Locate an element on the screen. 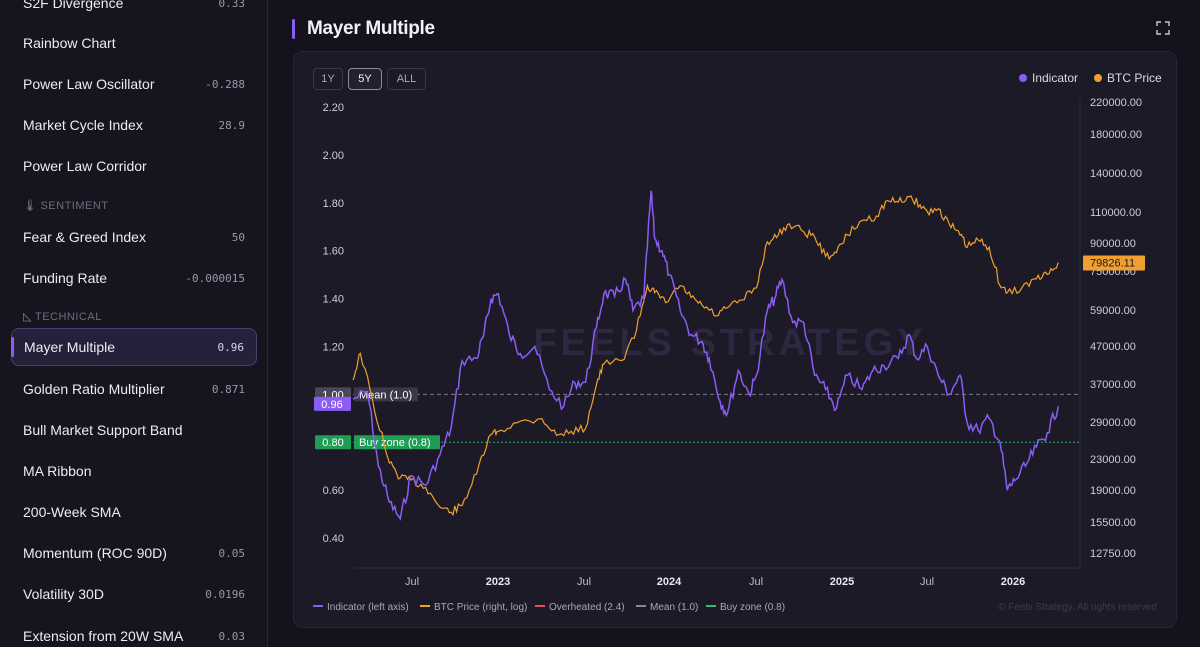 The image size is (1200, 647). sidebar-item-momentum-roc-90d: Momentum (ROC 90D) 0.05 is located at coordinates (134, 553).